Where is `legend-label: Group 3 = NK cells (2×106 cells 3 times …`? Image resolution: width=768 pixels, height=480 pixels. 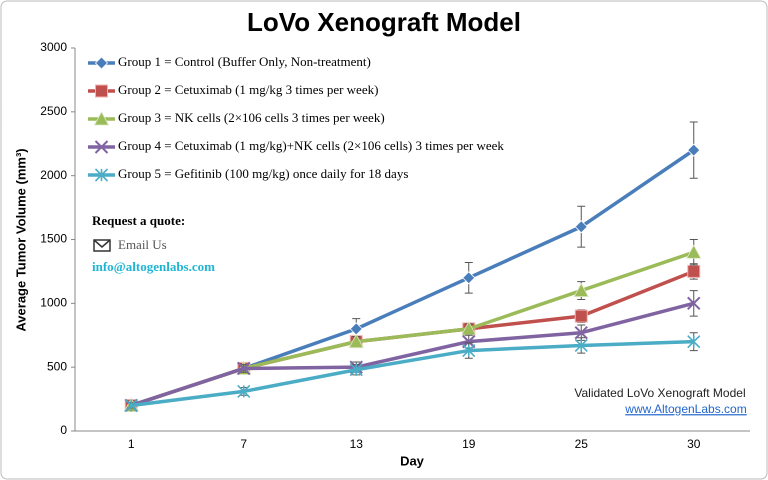 legend-label: Group 3 = NK cells (2×106 cells 3 times … is located at coordinates (251, 117).